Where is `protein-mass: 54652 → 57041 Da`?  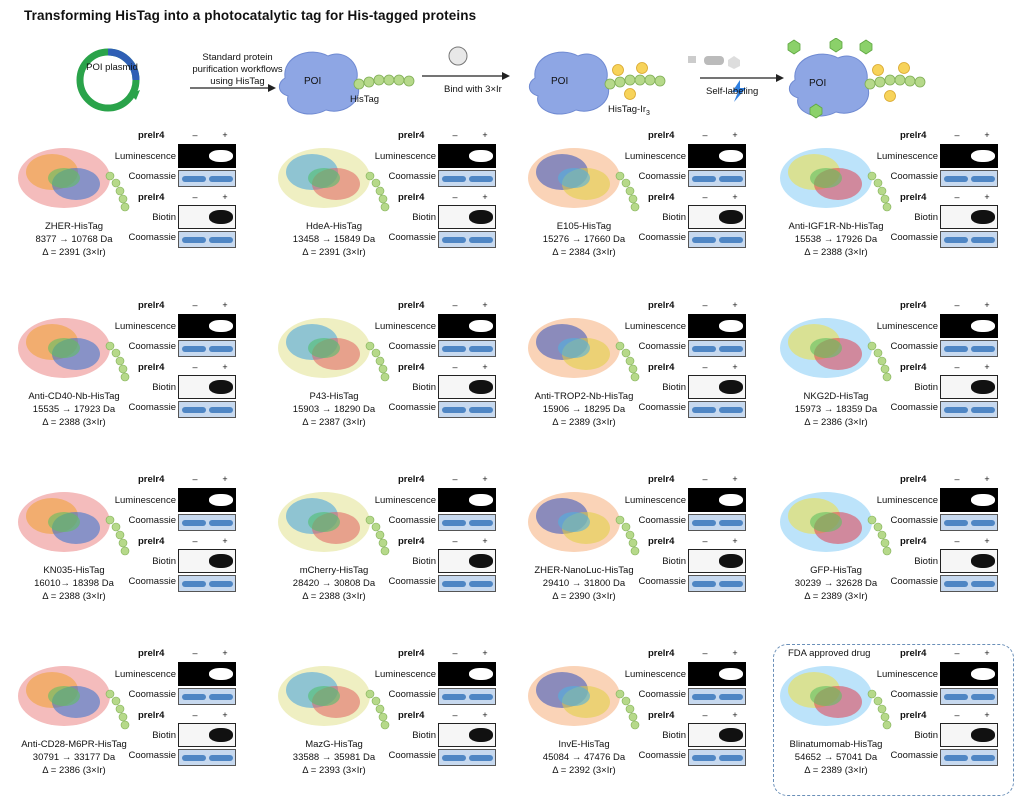 protein-mass: 54652 → 57041 Da is located at coordinates (836, 757).